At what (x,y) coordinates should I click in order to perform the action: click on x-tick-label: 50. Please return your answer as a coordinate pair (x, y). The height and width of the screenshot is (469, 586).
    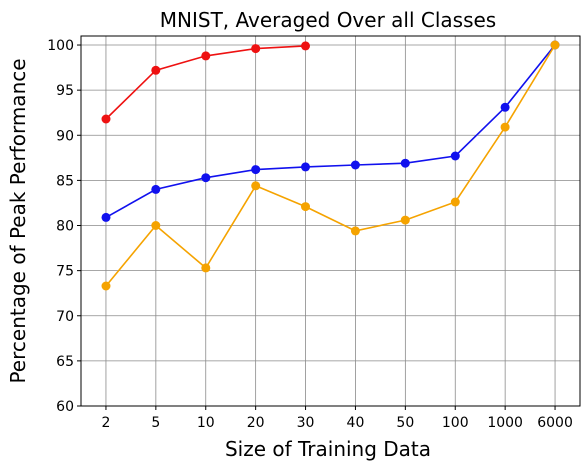
    Looking at the image, I should click on (405, 423).